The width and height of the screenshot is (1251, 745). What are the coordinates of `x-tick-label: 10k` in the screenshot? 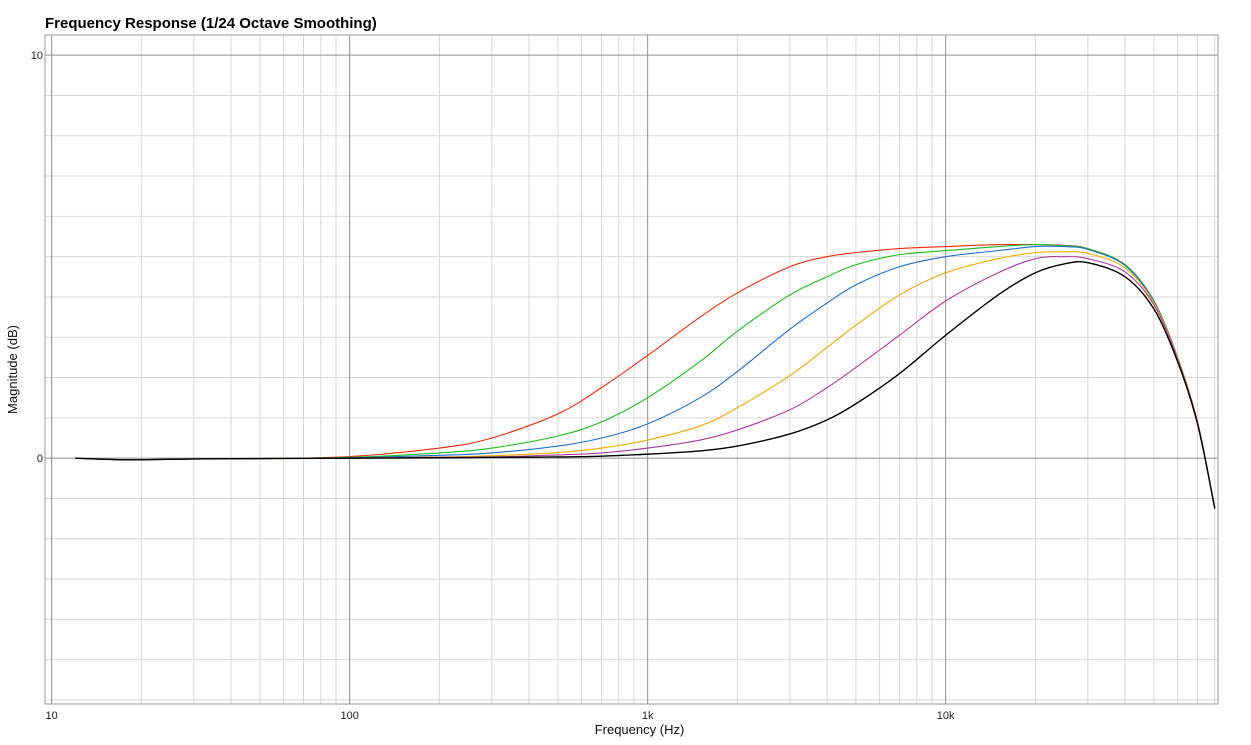 It's located at (946, 716).